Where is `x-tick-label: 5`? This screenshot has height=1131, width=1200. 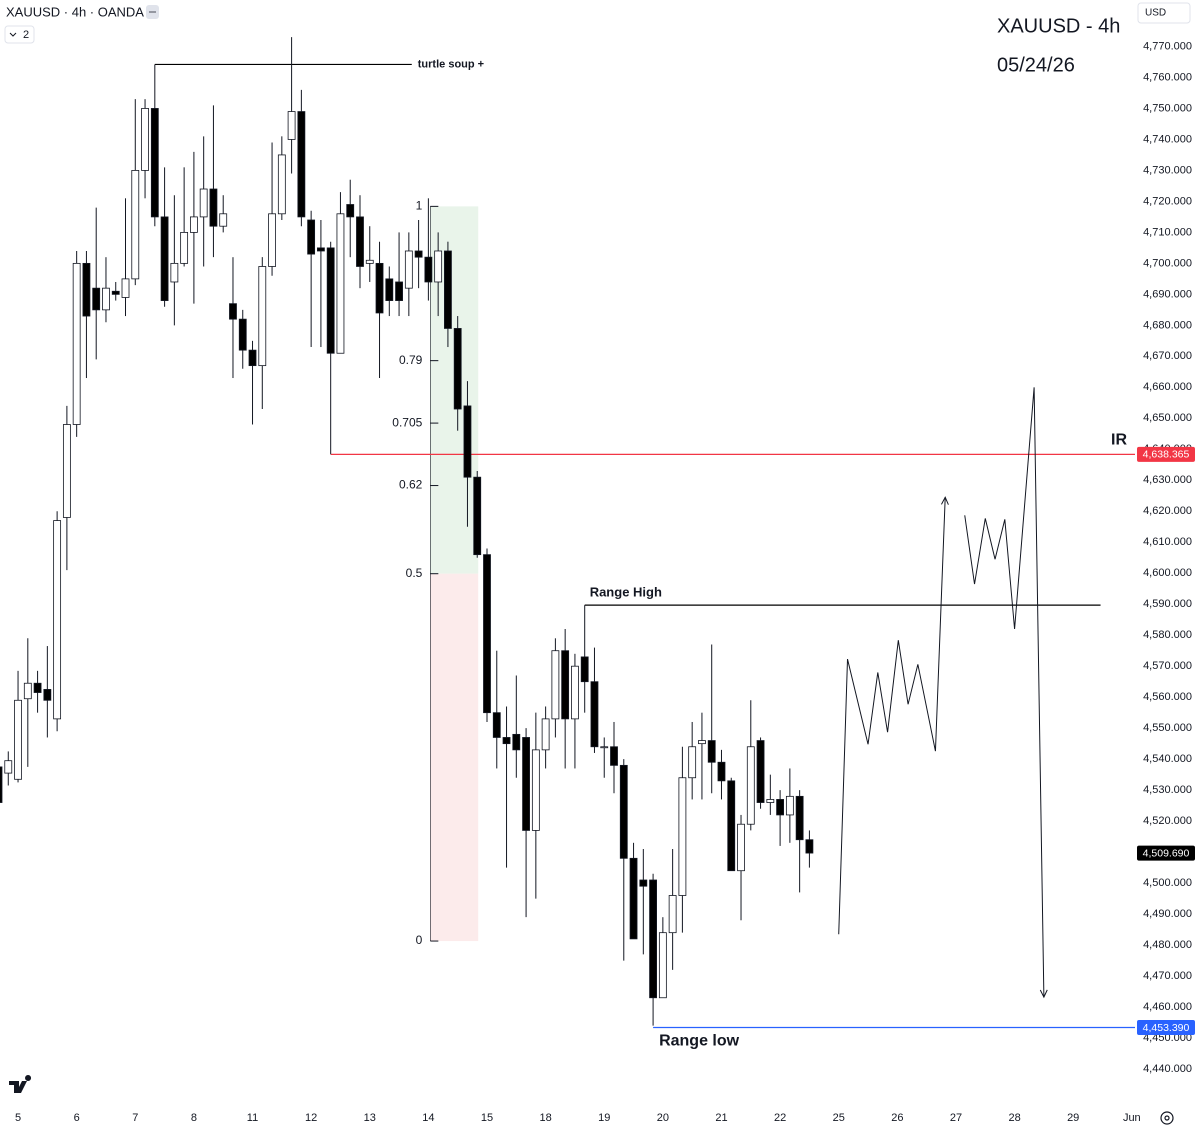
x-tick-label: 5 is located at coordinates (18, 1118).